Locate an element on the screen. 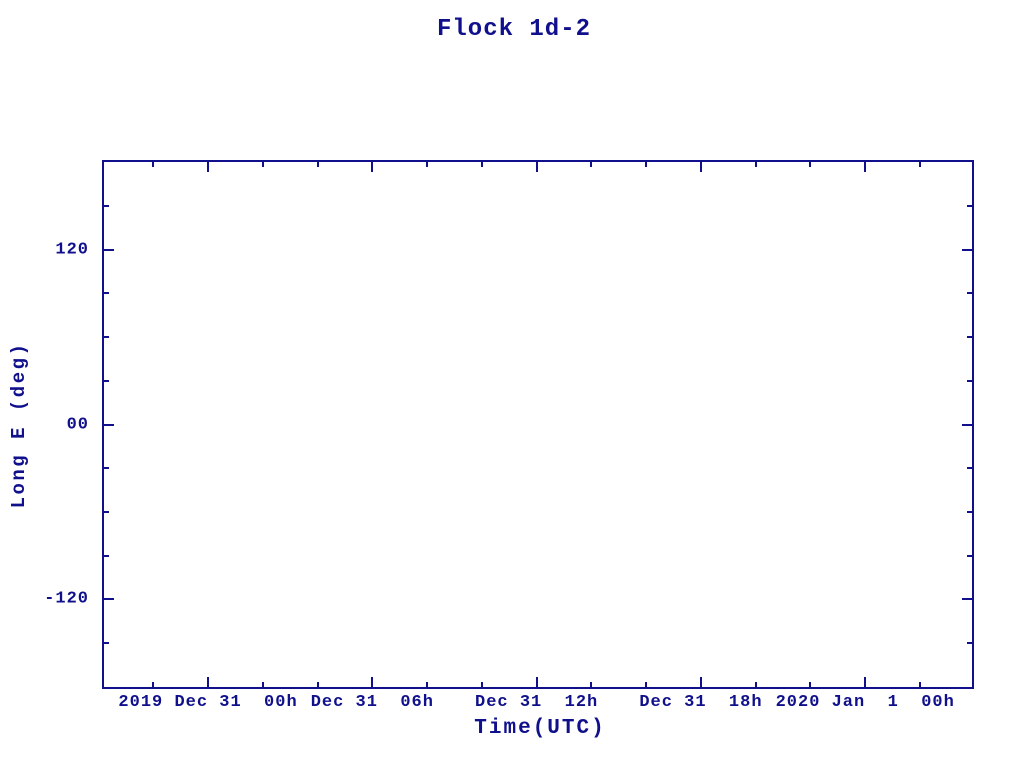  x-tick-label: Dec 31 06h is located at coordinates (372, 702).